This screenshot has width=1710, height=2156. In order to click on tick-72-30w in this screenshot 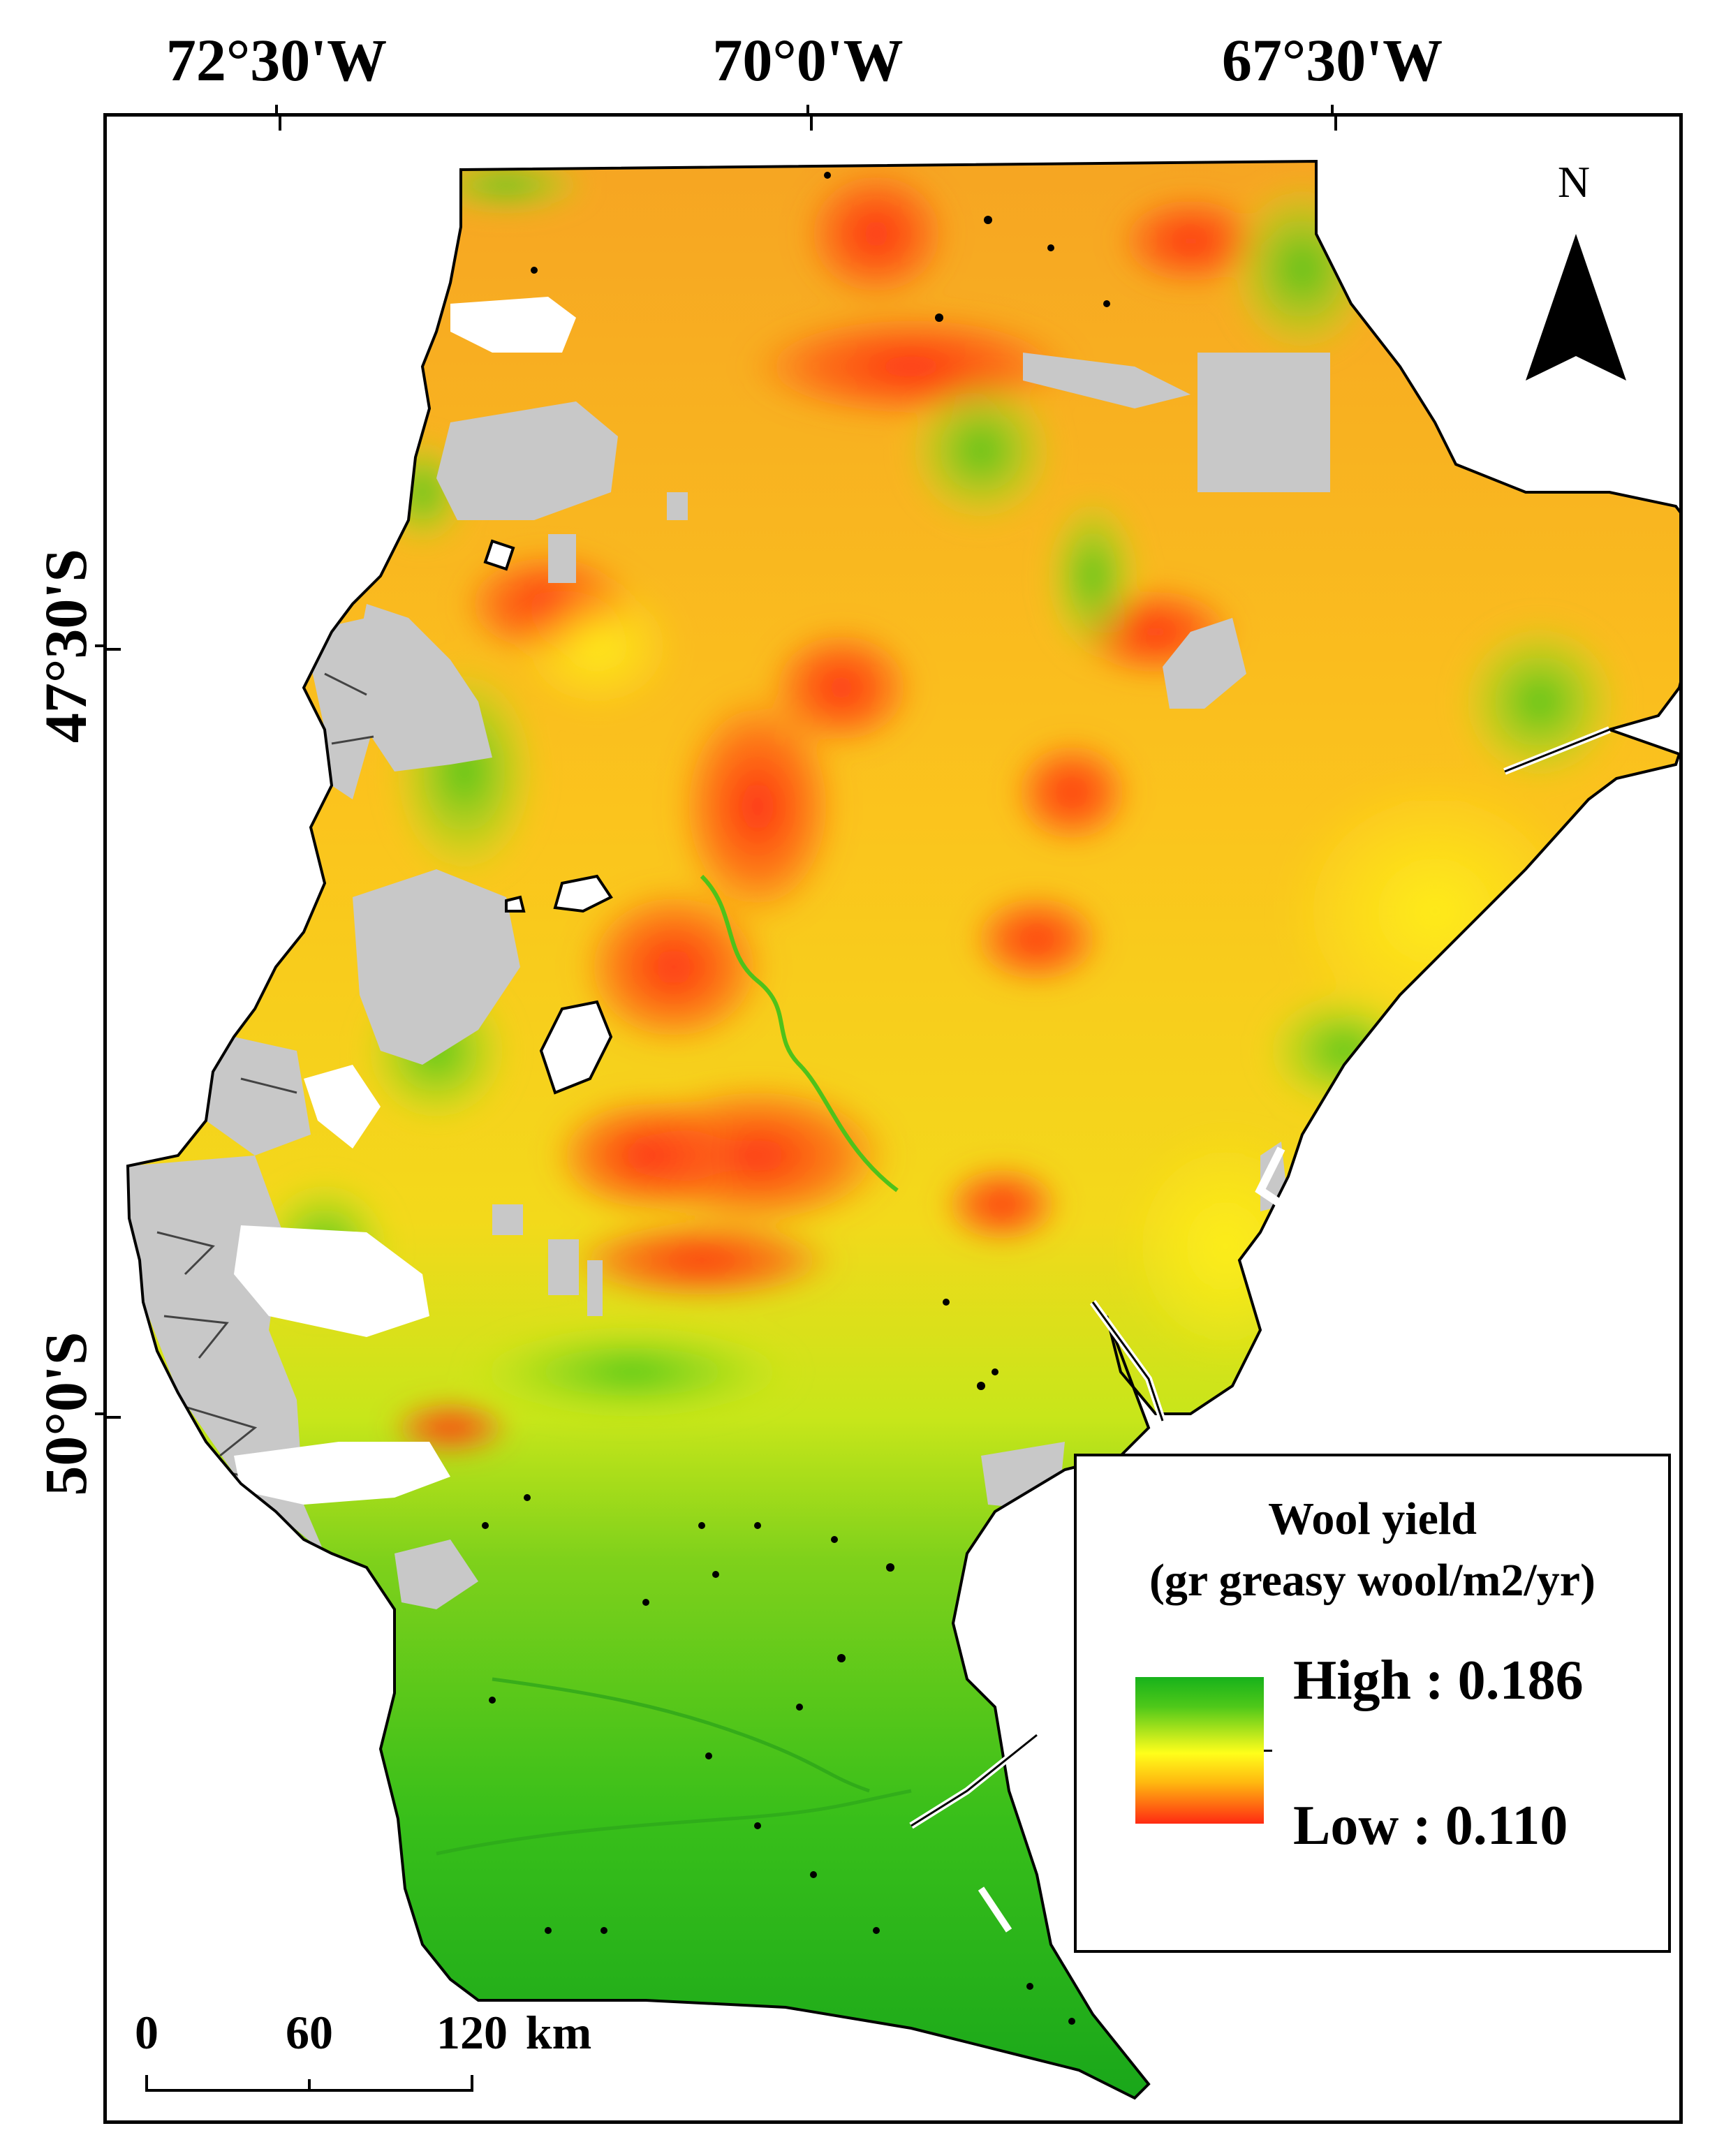, I will do `click(276, 110)`.